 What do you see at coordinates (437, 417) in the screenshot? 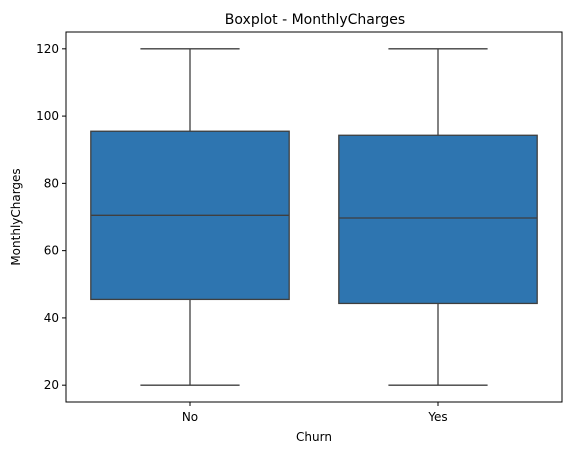
I see `x-tick-label: Yes` at bounding box center [437, 417].